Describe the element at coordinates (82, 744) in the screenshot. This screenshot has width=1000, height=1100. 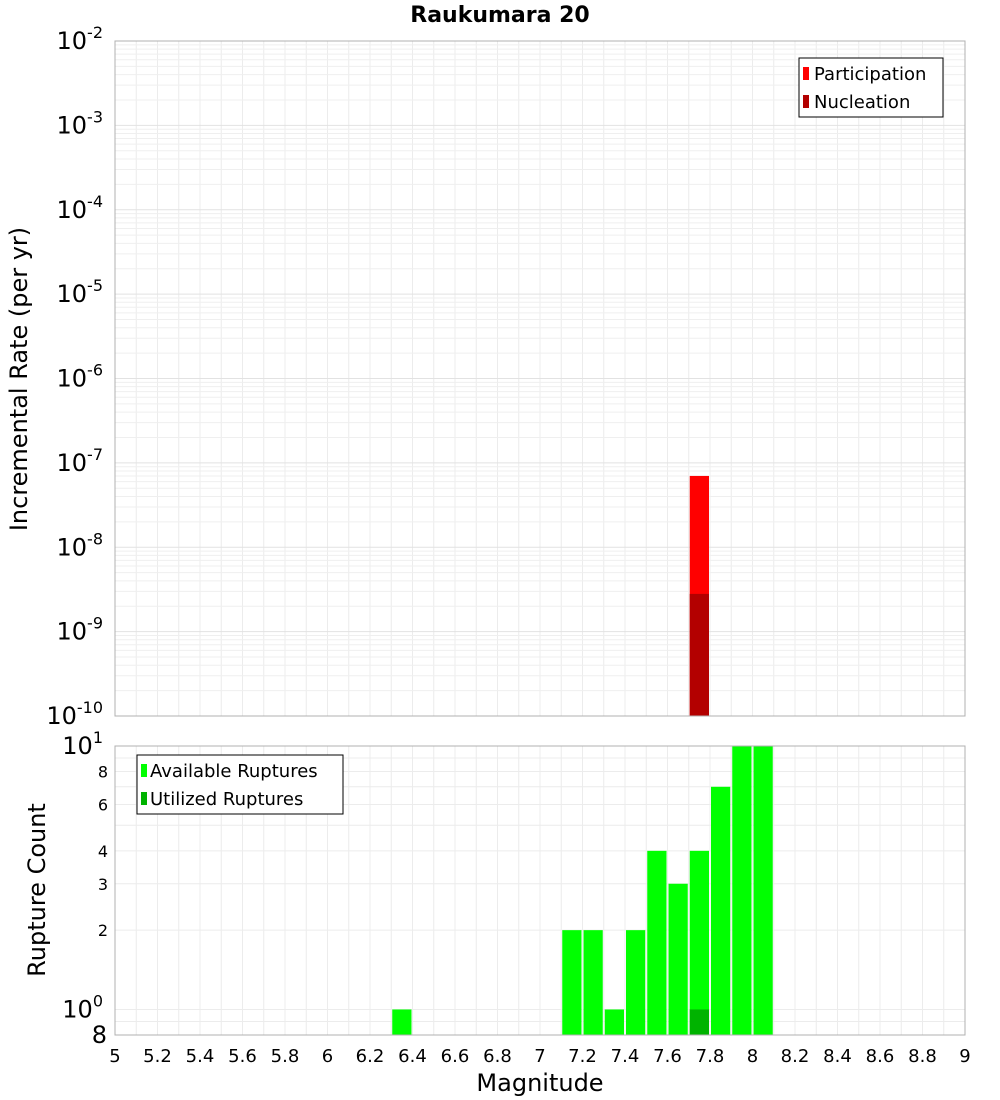
I see `bottom-y-tick-major: 10¹` at that location.